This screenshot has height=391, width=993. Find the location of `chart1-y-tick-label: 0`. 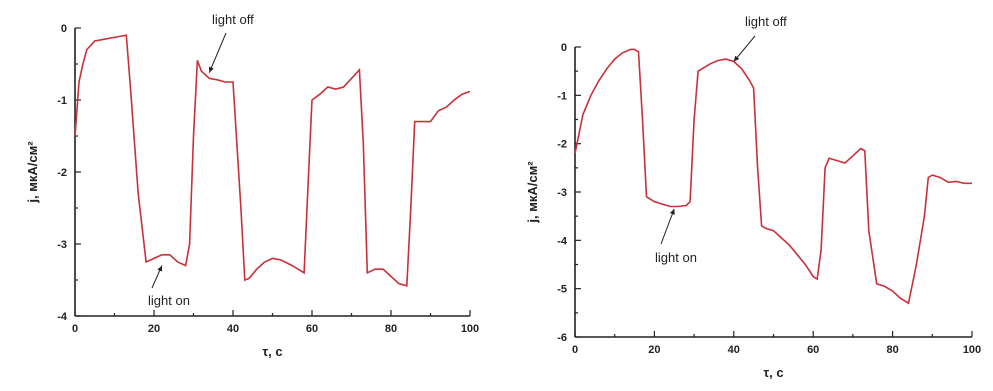

chart1-y-tick-label: 0 is located at coordinates (64, 29).